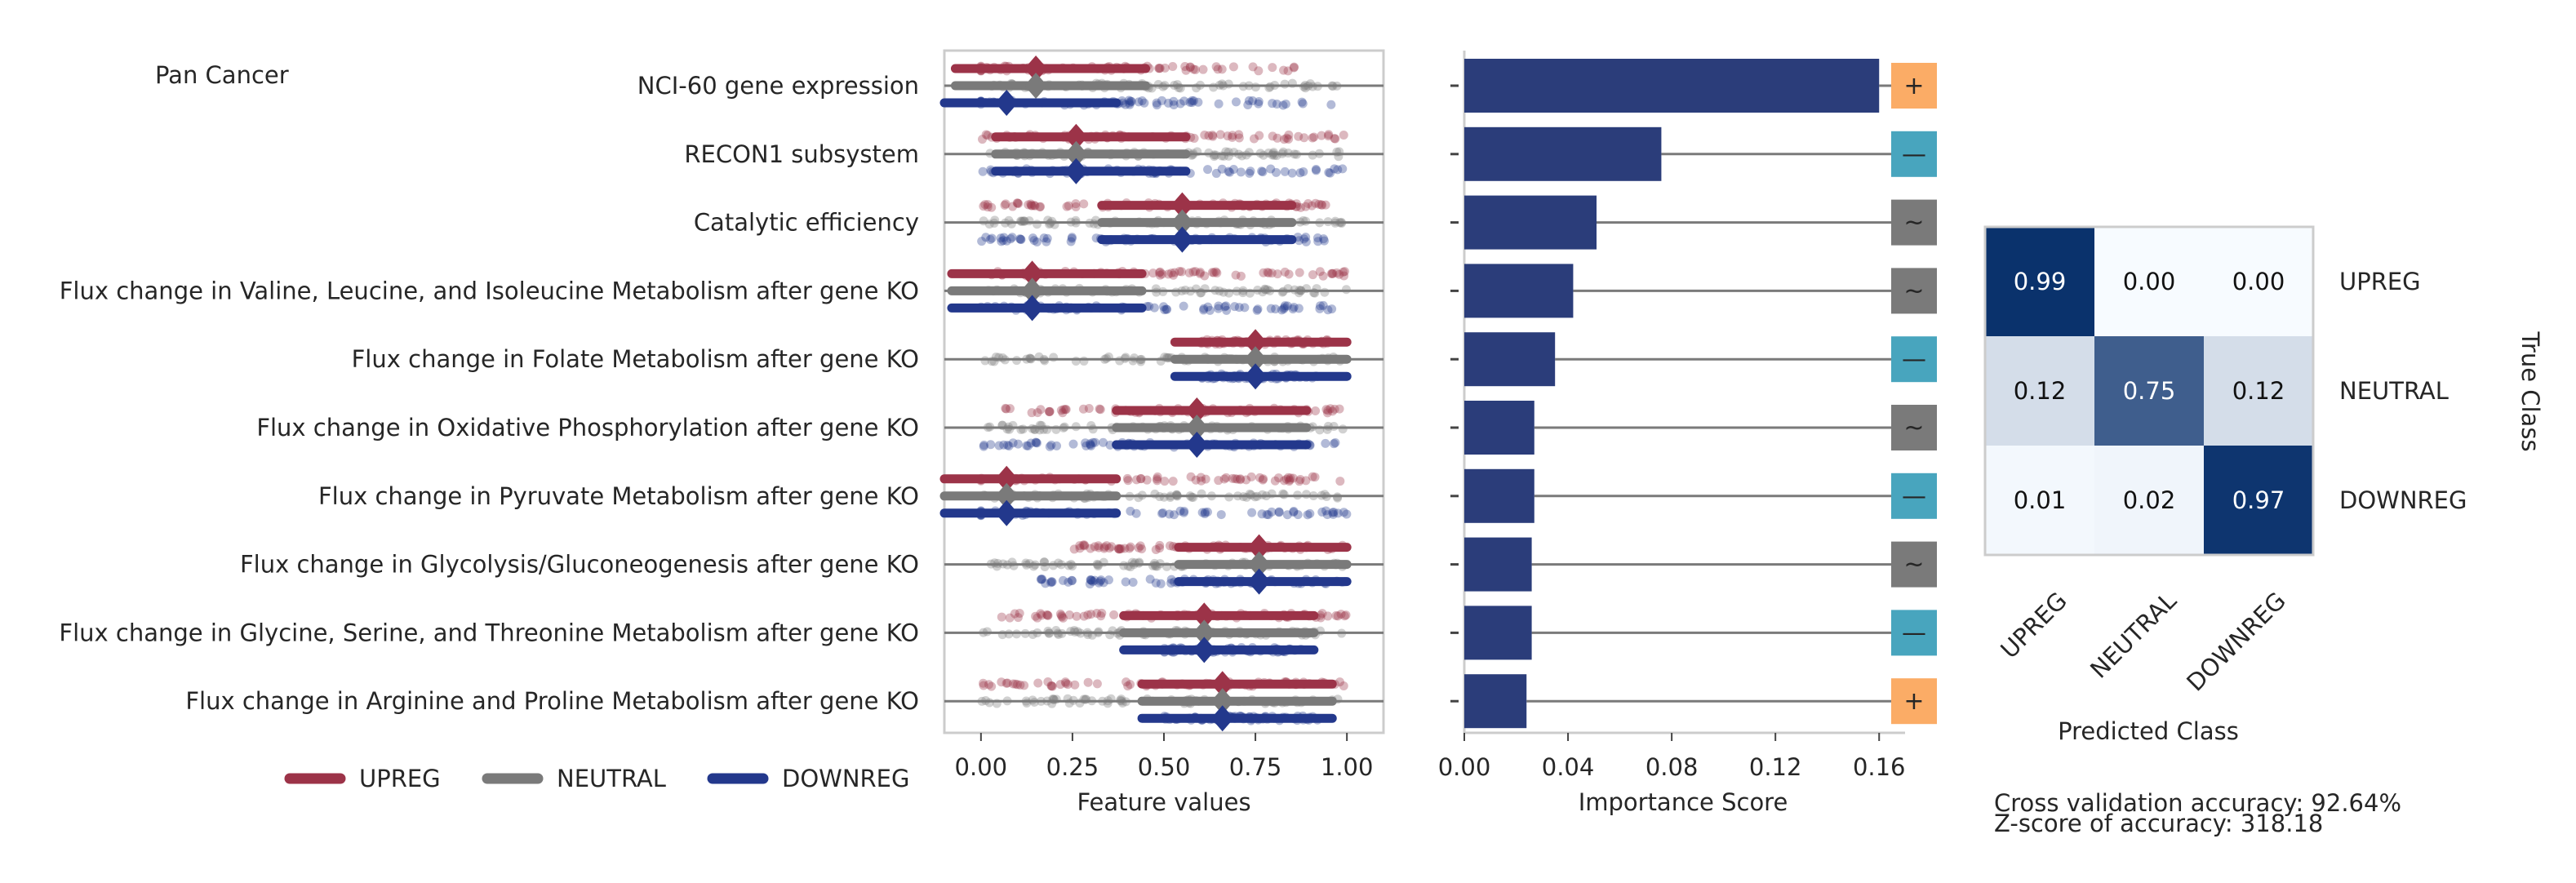 The width and height of the screenshot is (2576, 883). Describe the element at coordinates (2040, 500) in the screenshot. I see `heatmap-cell-label: 0.01` at that location.